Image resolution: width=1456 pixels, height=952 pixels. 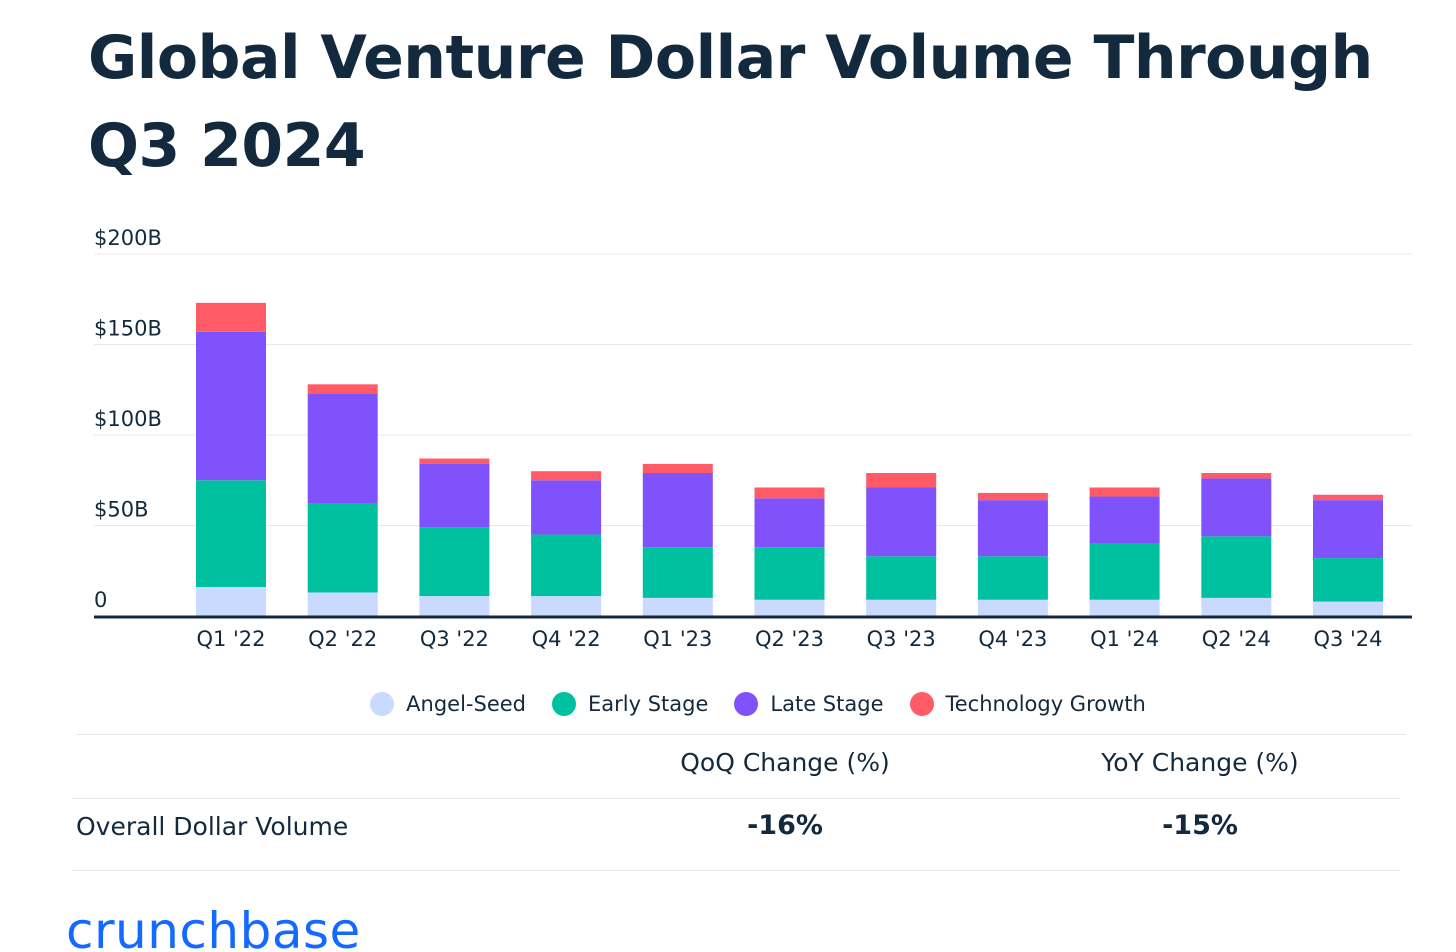 What do you see at coordinates (736, 870) in the screenshot?
I see `table-rule-bottom` at bounding box center [736, 870].